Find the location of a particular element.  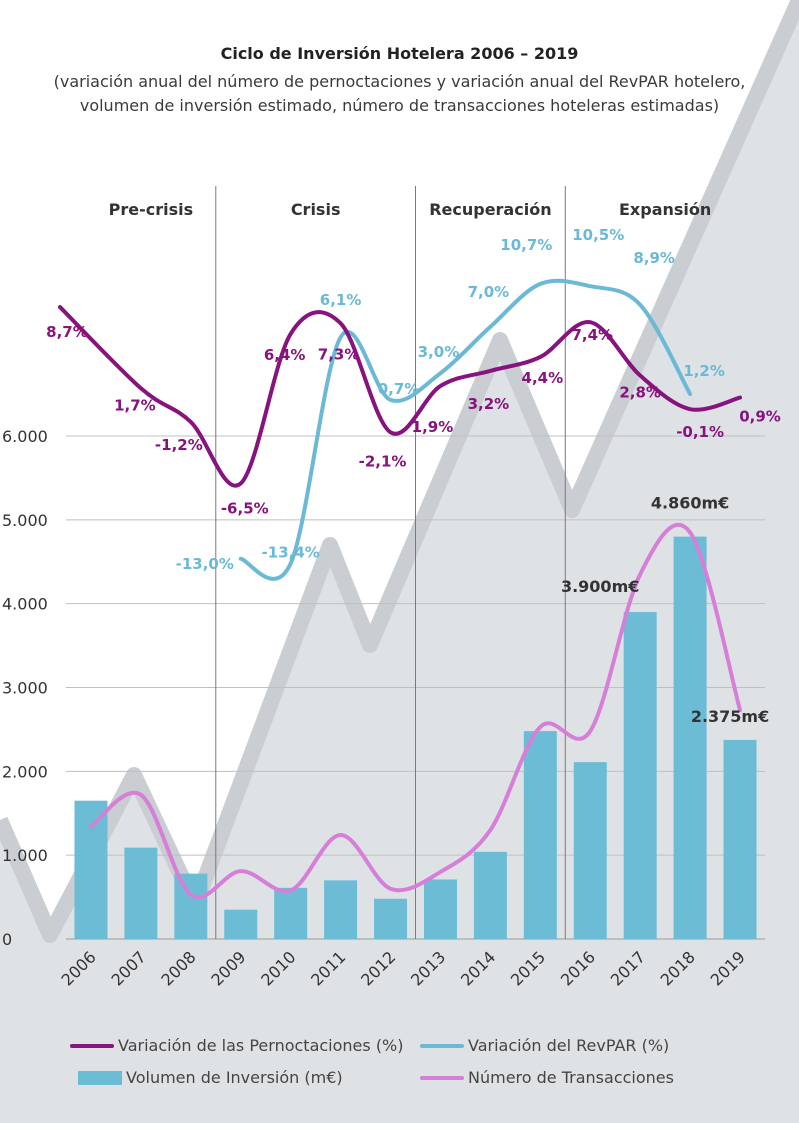

phase-label: Crisis is located at coordinates (316, 209).